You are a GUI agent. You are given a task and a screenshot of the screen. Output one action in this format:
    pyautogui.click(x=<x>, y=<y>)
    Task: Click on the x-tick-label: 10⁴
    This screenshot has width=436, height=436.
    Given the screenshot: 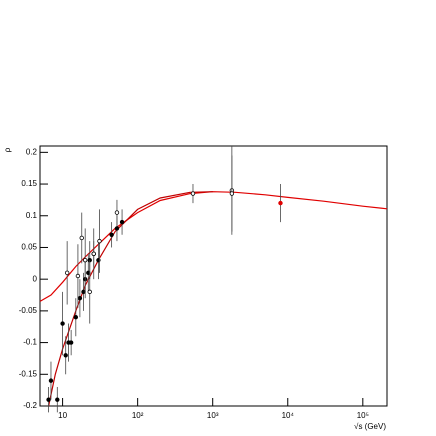 What is the action you would take?
    pyautogui.click(x=288, y=415)
    